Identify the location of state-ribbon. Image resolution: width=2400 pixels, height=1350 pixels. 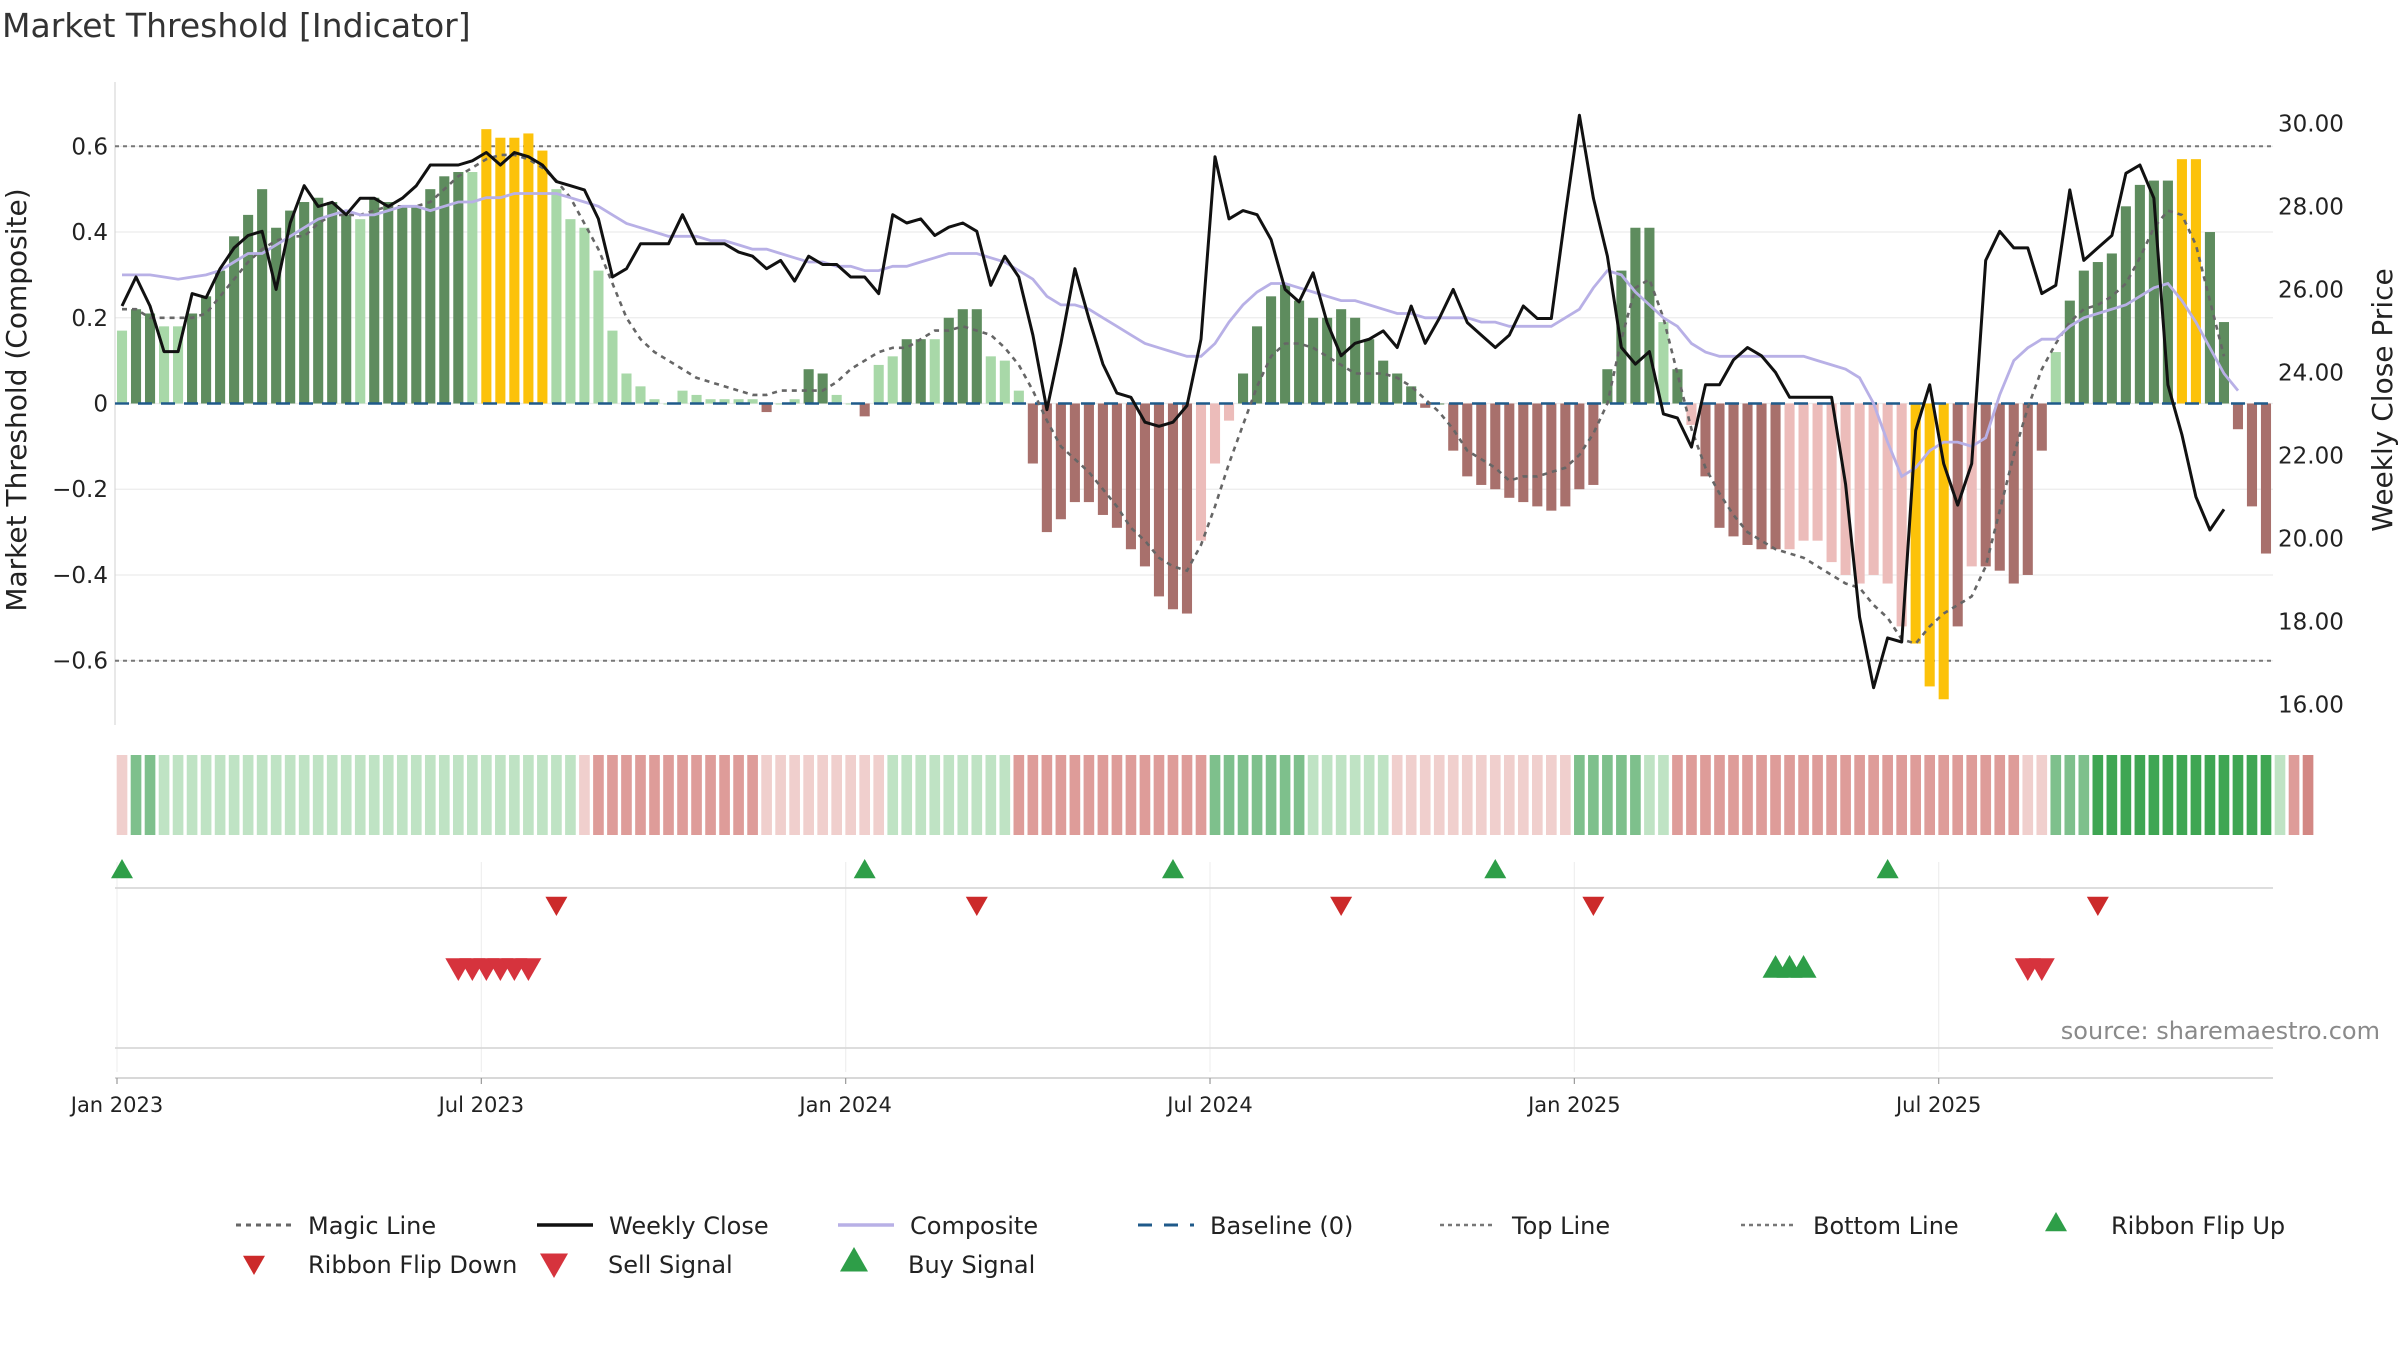
(1215, 795).